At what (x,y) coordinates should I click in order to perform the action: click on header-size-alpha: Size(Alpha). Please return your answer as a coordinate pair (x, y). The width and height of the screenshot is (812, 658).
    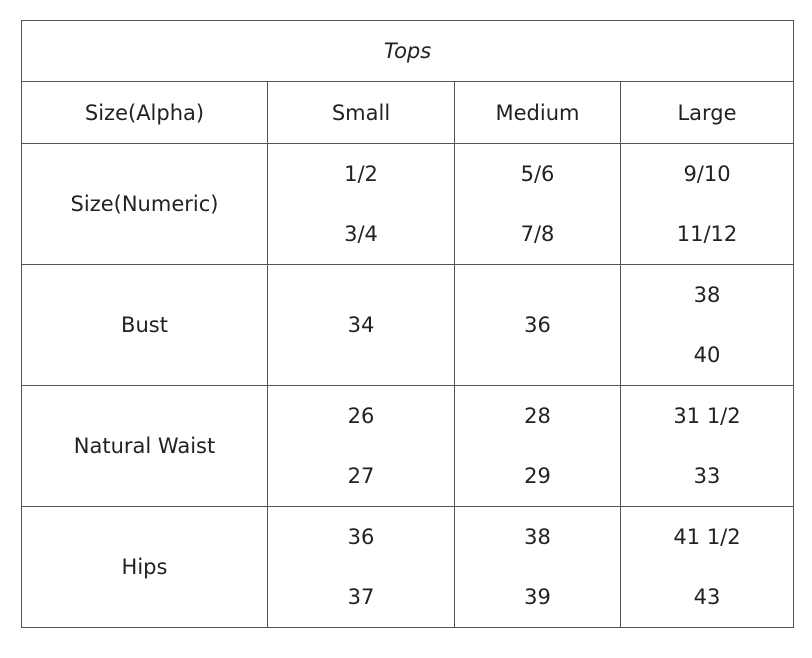
    Looking at the image, I should click on (144, 112).